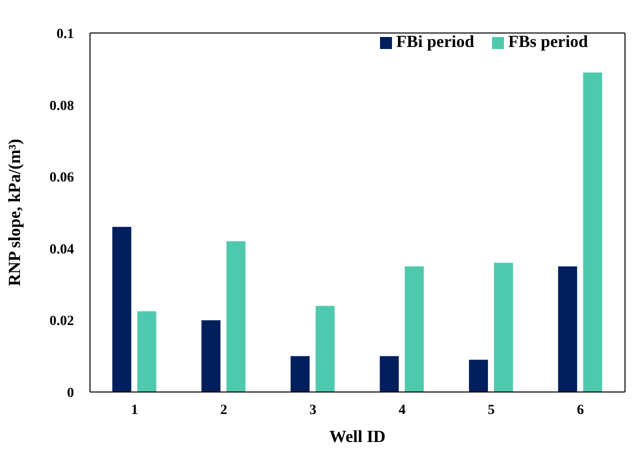 The width and height of the screenshot is (644, 460). I want to click on x-tick-label: 5, so click(491, 410).